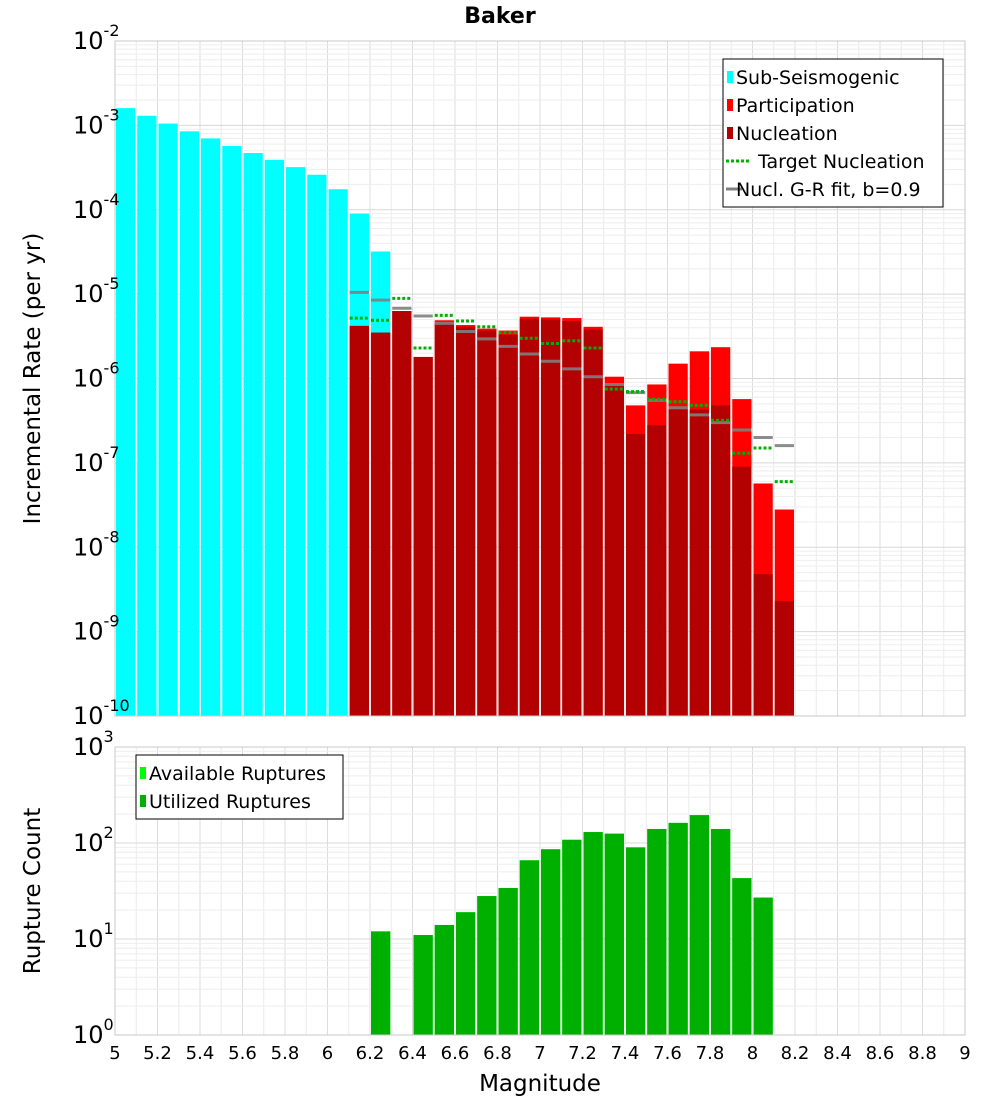  Describe the element at coordinates (455, 1053) in the screenshot. I see `x-tick-label: 6.6` at that location.